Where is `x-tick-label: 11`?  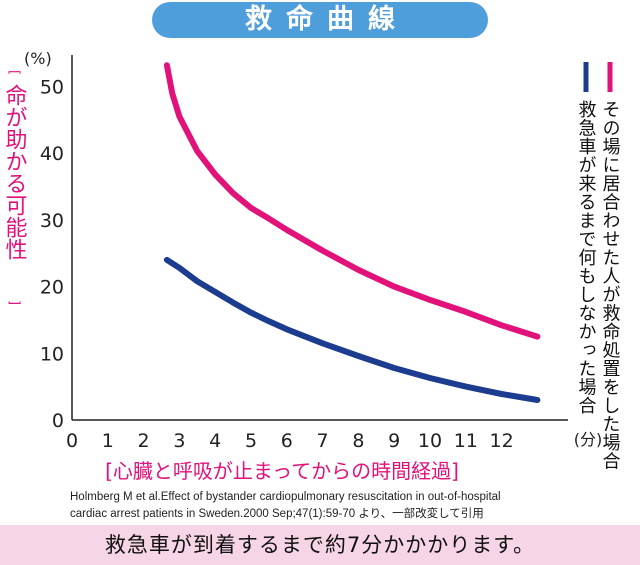
x-tick-label: 11 is located at coordinates (466, 441).